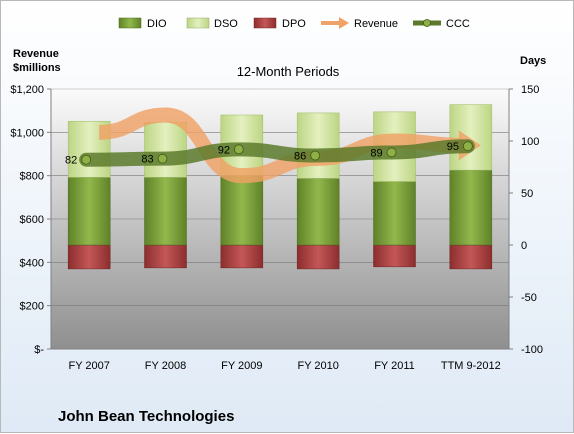 This screenshot has height=434, width=574. What do you see at coordinates (532, 350) in the screenshot?
I see `right-tick-label: -100` at bounding box center [532, 350].